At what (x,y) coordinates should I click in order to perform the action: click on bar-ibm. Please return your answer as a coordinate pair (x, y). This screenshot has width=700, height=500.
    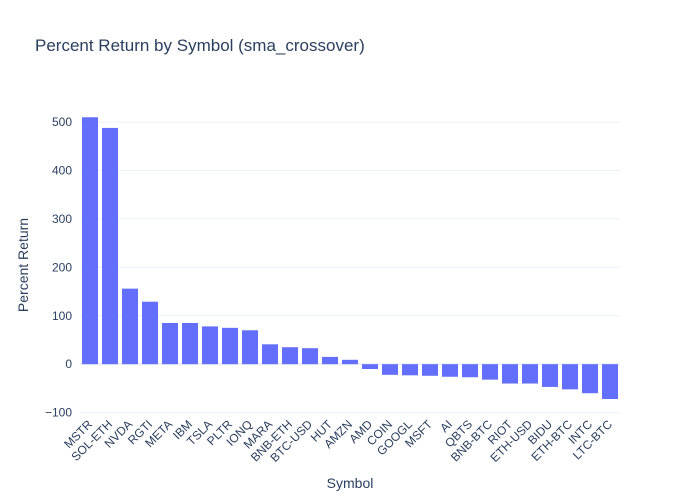
    Looking at the image, I should click on (190, 344).